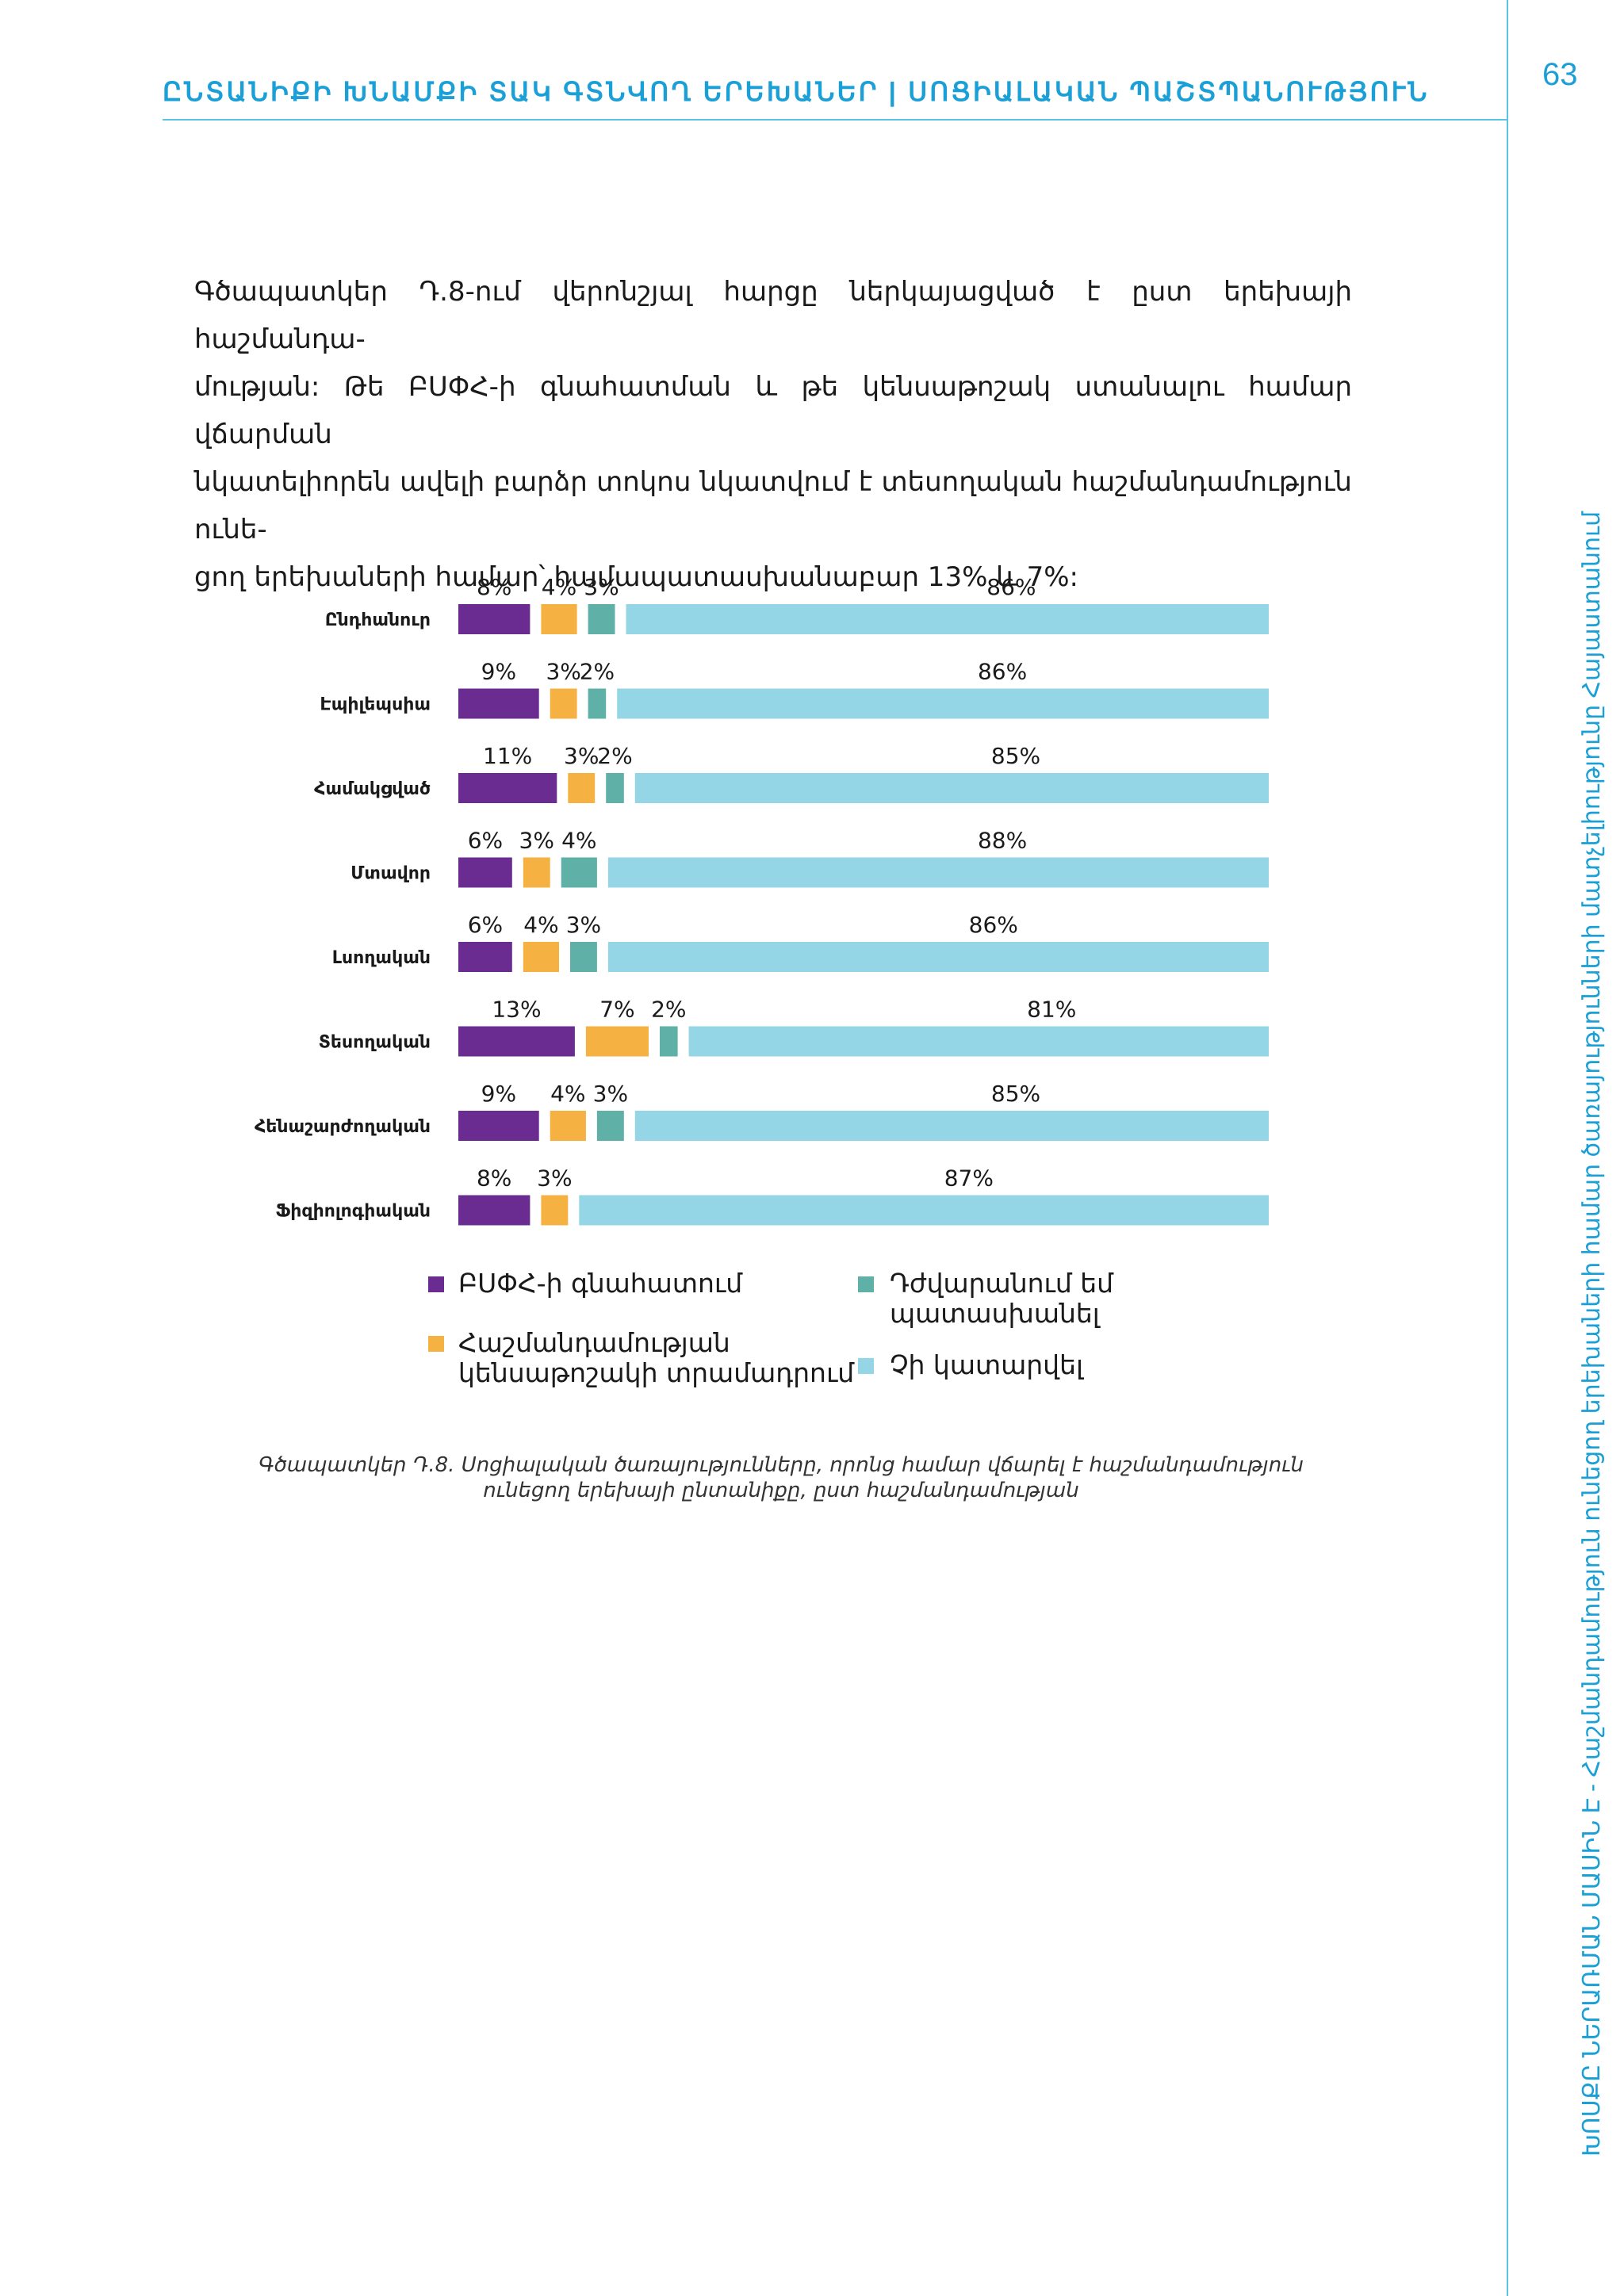 The image size is (1624, 2296). What do you see at coordinates (372, 789) in the screenshot?
I see `category-label: Համակցված` at bounding box center [372, 789].